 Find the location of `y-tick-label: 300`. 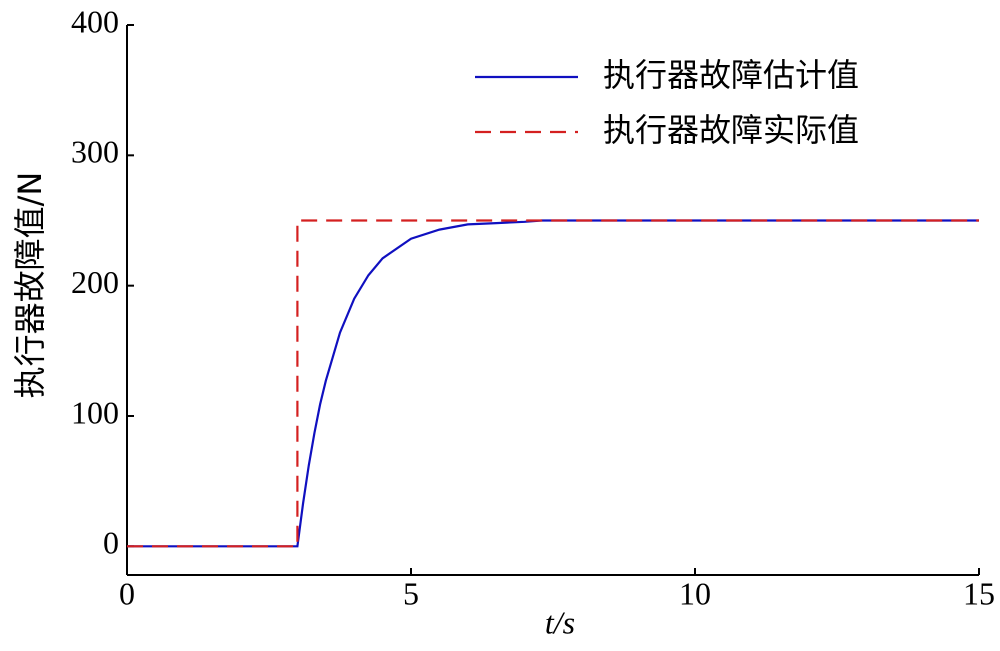

y-tick-label: 300 is located at coordinates (95, 152).